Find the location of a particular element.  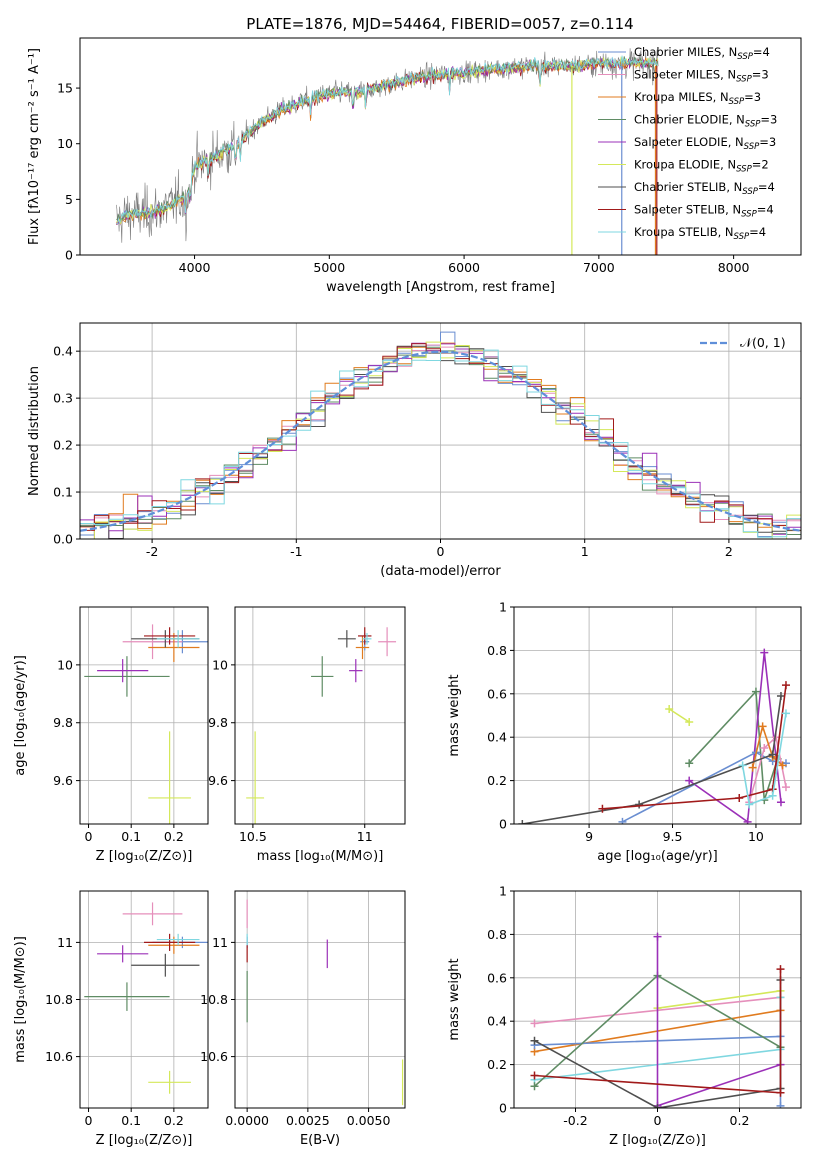

legend-count: =2 is located at coordinates (760, 165).